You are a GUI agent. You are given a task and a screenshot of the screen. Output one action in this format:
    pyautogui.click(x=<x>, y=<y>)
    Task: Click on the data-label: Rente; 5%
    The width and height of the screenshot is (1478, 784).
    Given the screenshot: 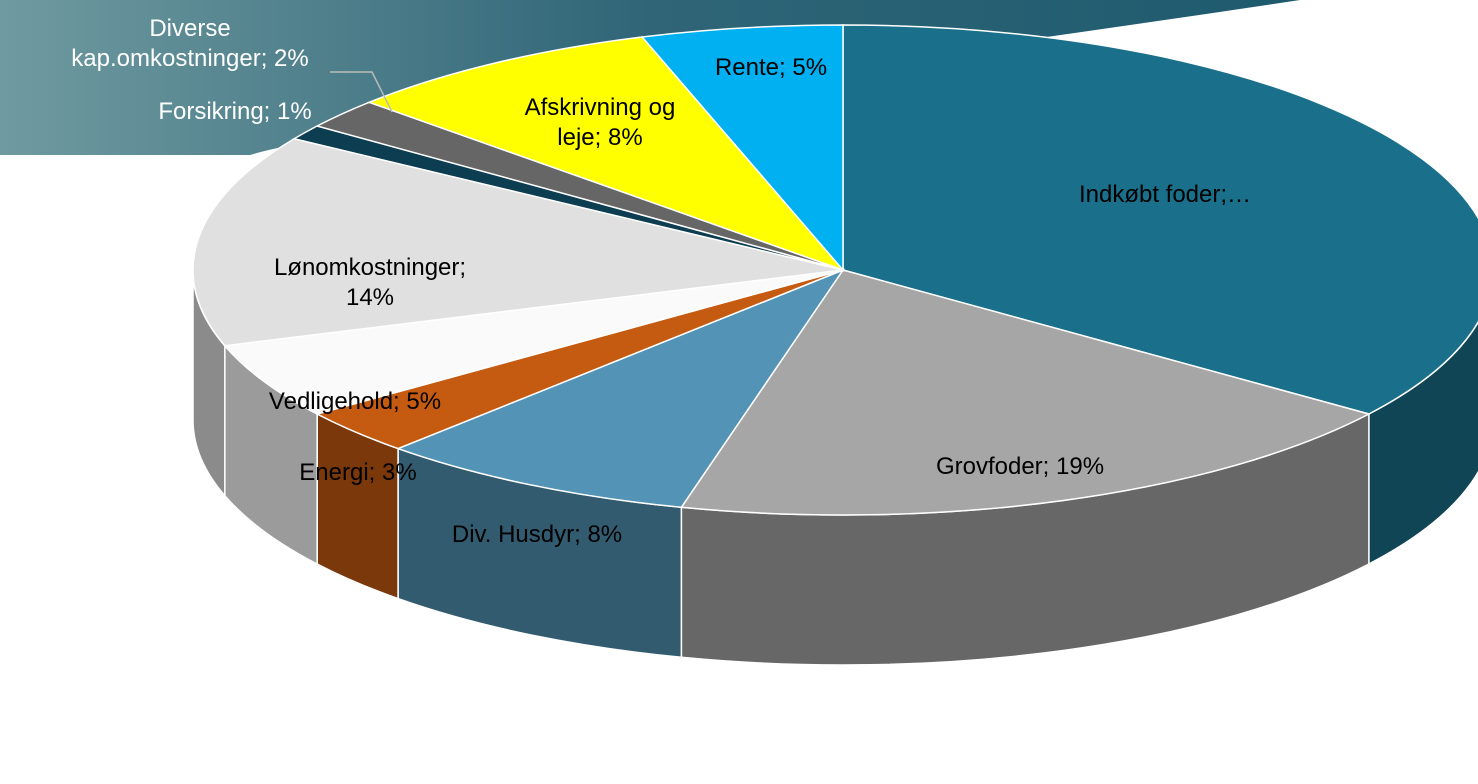 What is the action you would take?
    pyautogui.click(x=771, y=67)
    